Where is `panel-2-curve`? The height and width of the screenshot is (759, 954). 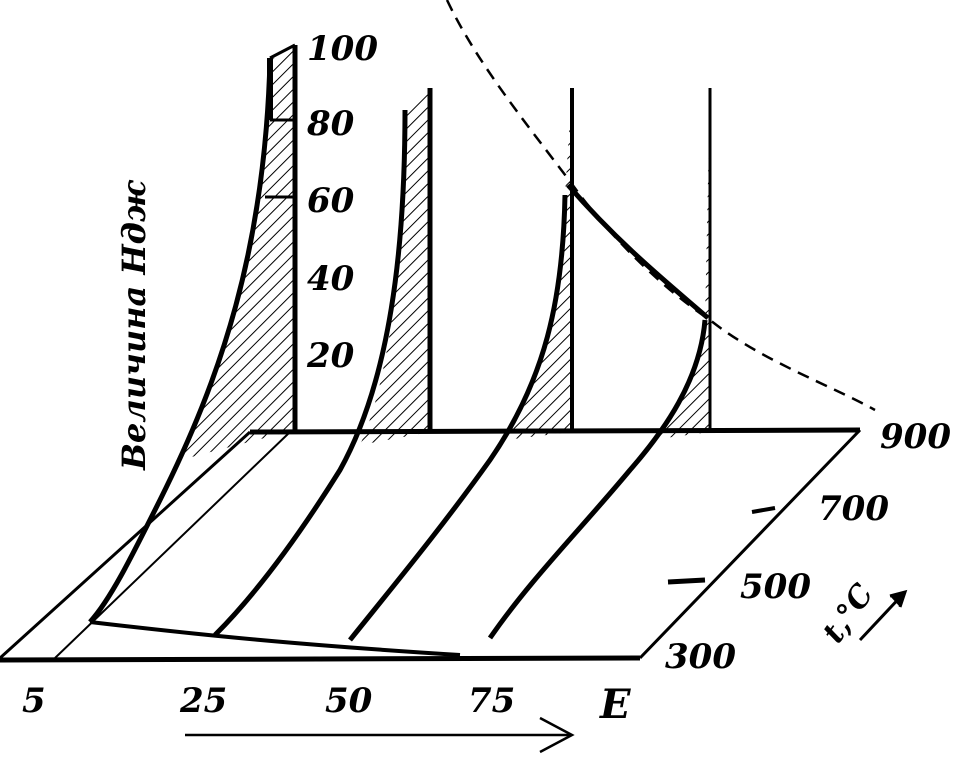 panel-2-curve is located at coordinates (310, 373).